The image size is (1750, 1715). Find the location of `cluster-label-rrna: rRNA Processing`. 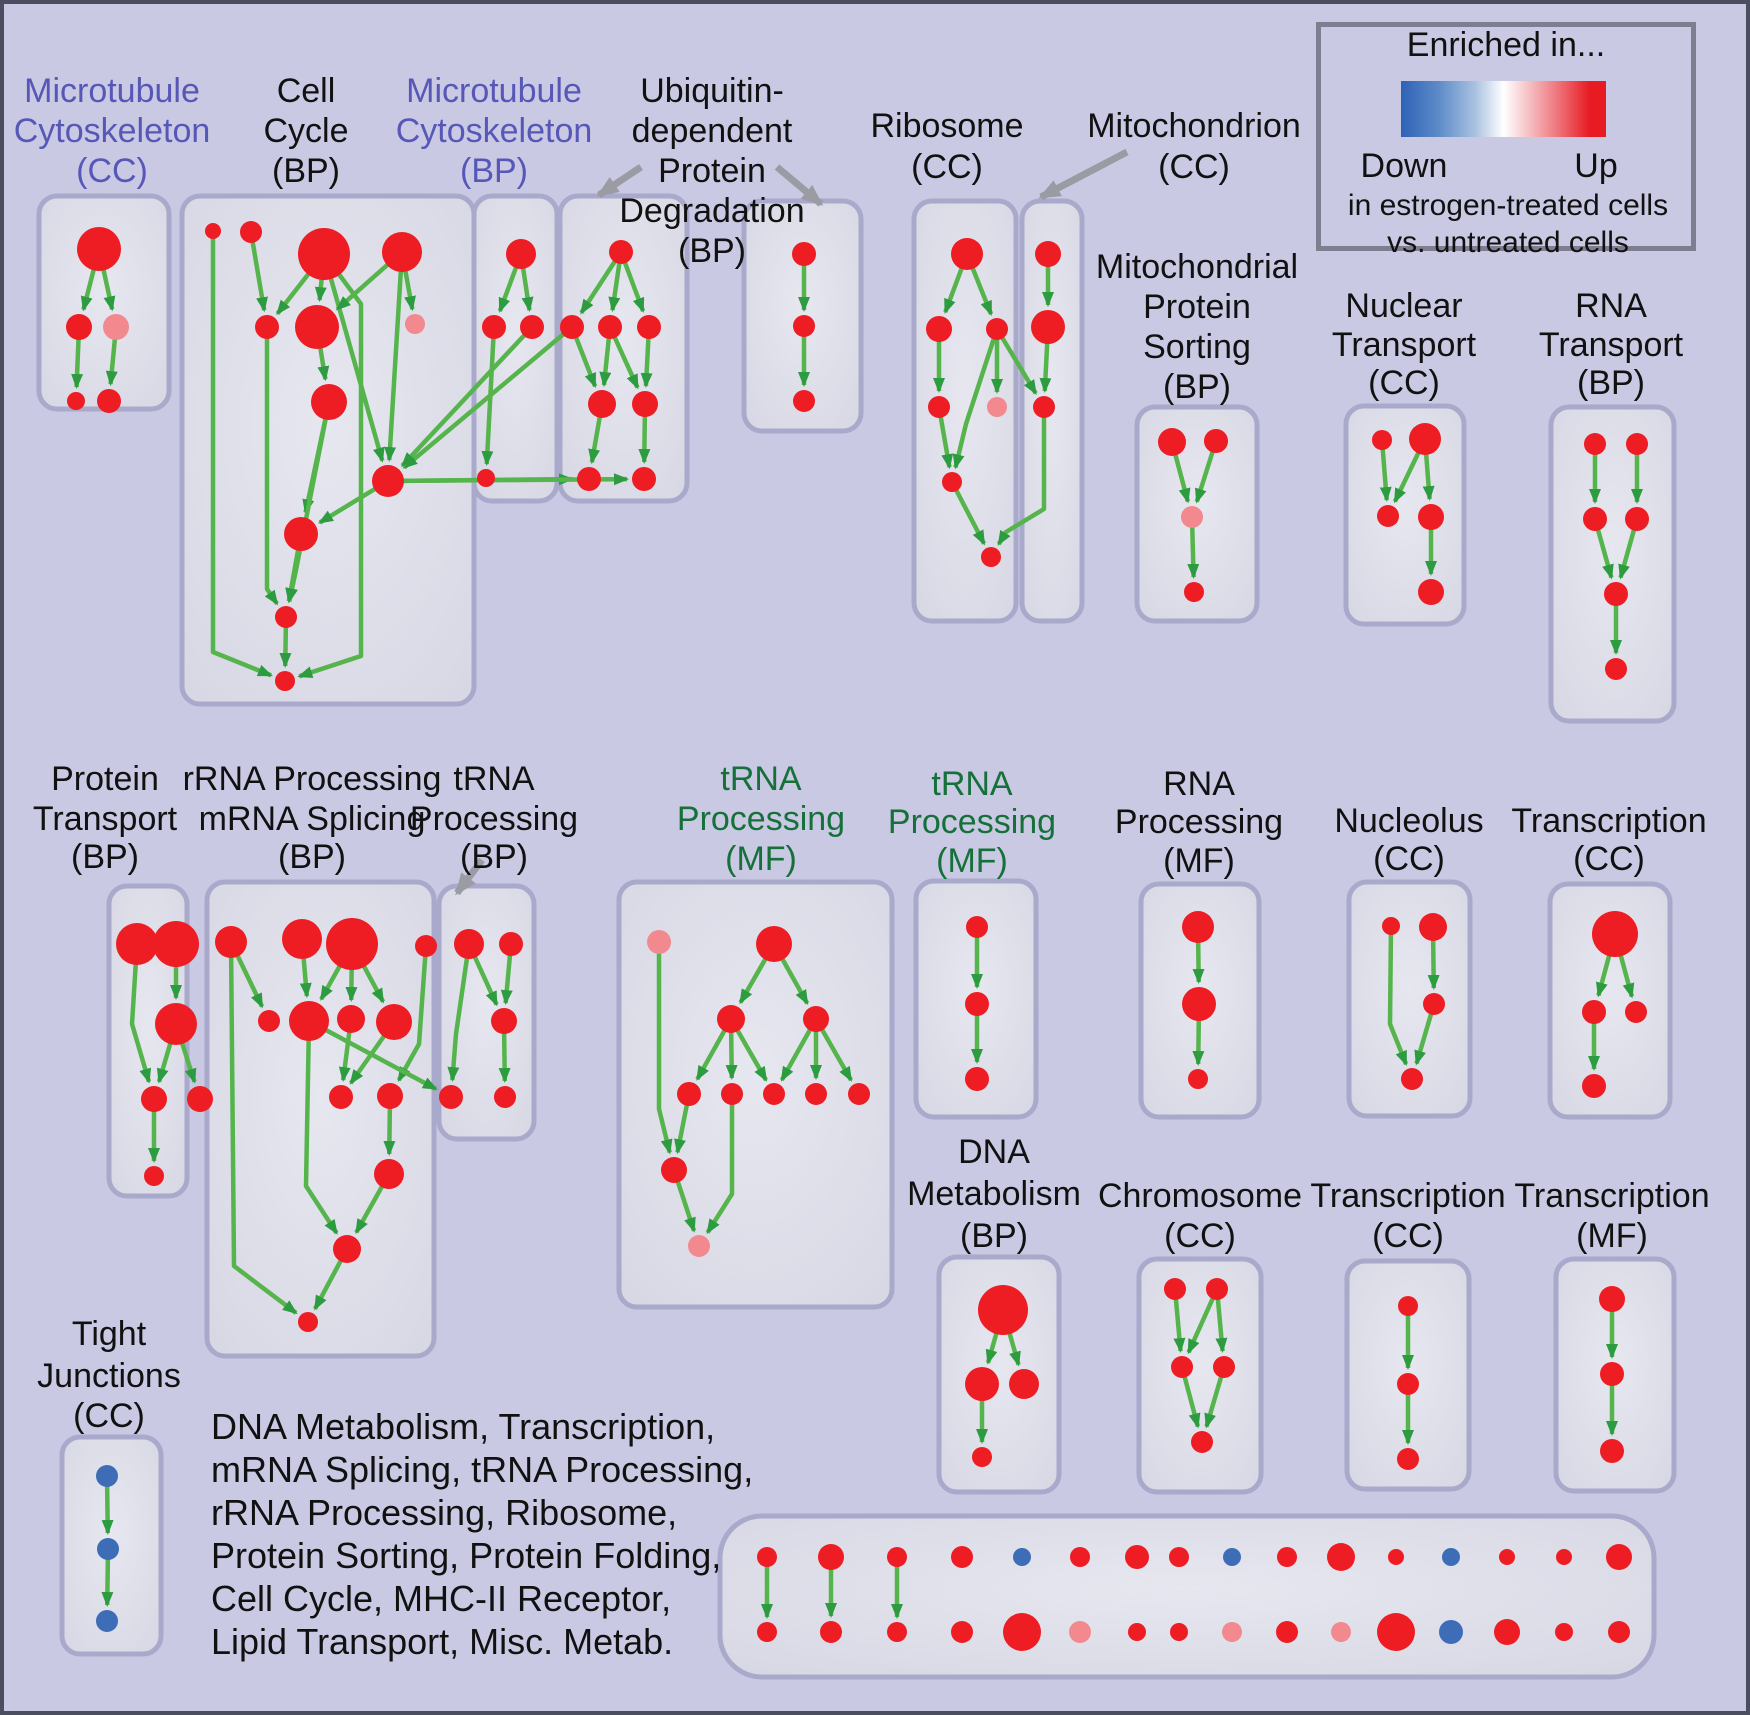

cluster-label-rrna: rRNA Processing is located at coordinates (312, 779).